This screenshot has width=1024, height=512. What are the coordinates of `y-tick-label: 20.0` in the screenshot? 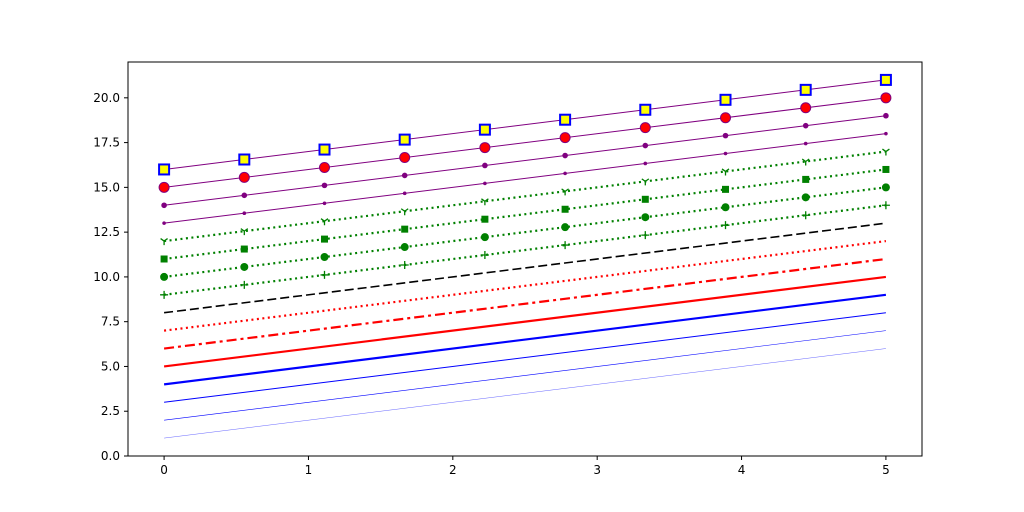 It's located at (106, 98).